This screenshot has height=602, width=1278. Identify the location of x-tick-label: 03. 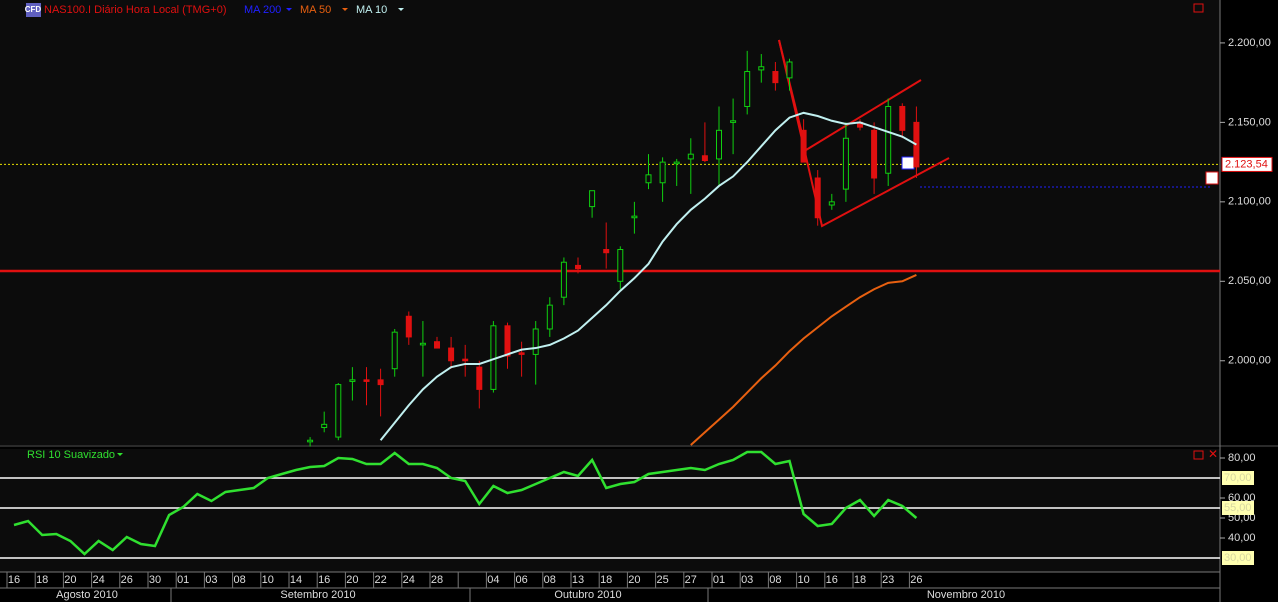
(211, 580).